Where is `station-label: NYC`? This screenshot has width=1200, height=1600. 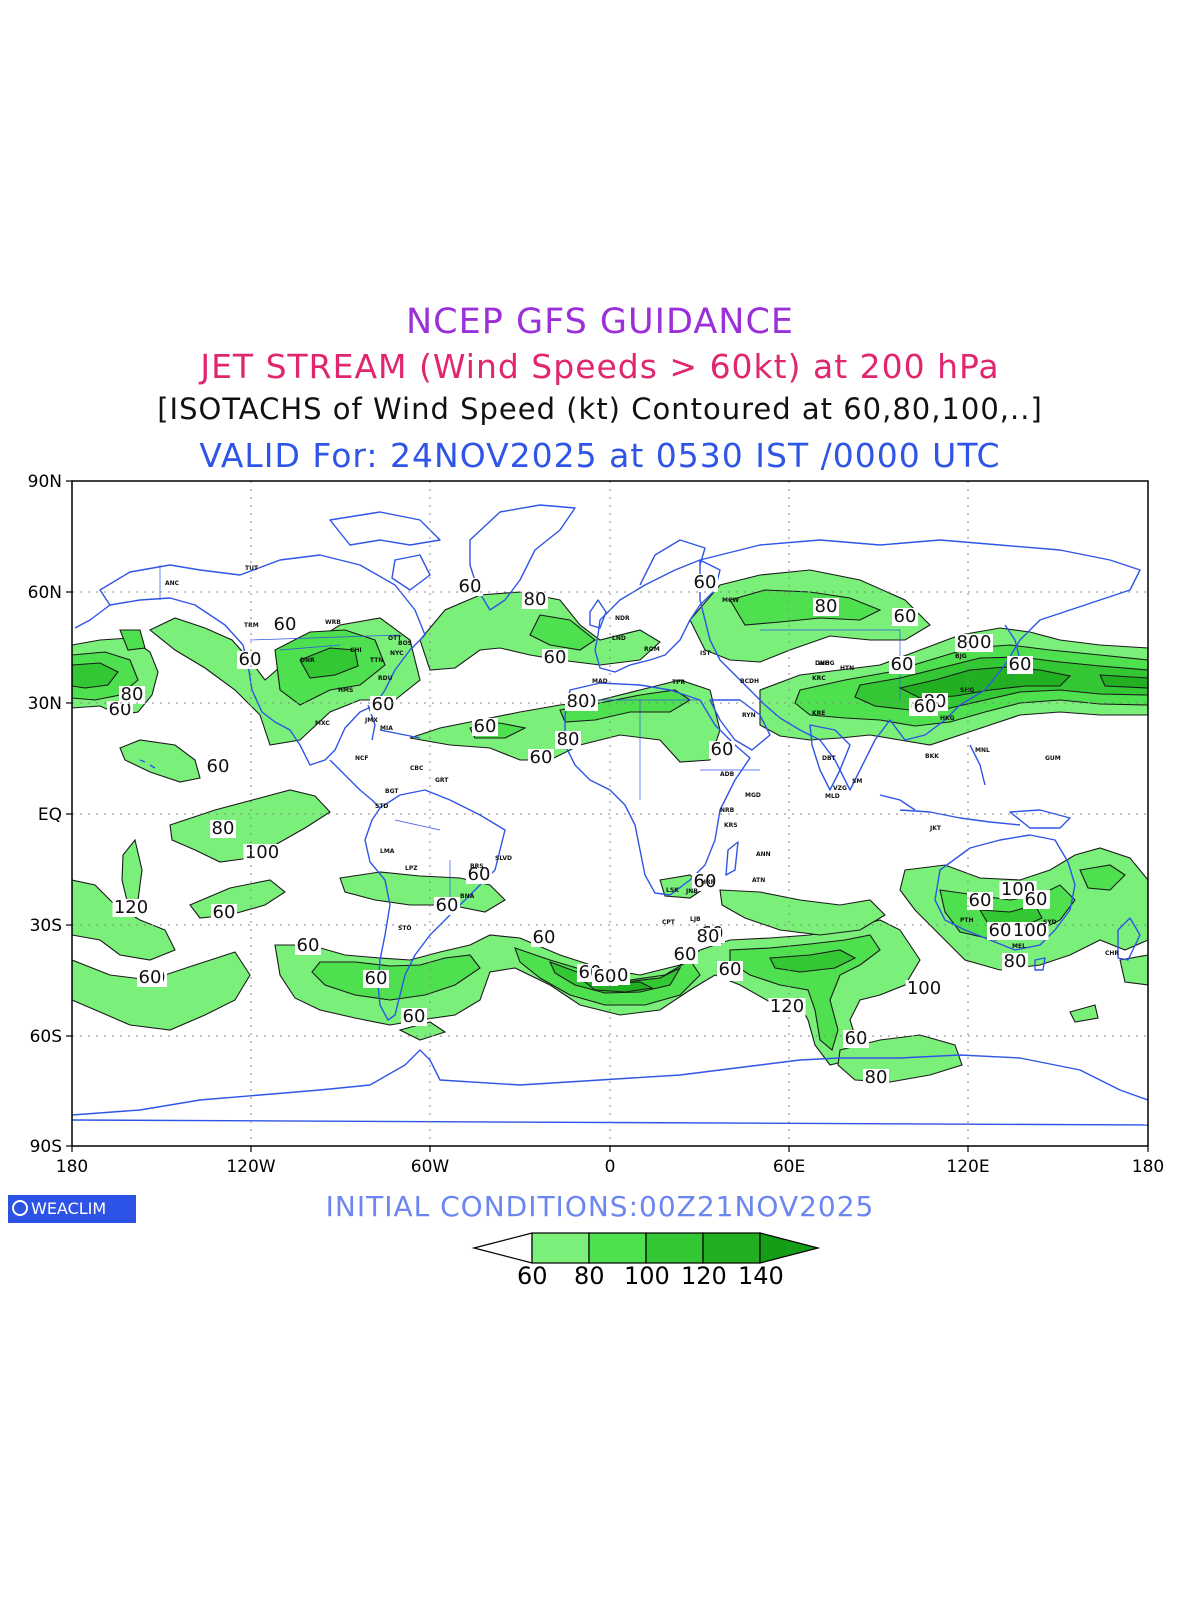 station-label: NYC is located at coordinates (397, 653).